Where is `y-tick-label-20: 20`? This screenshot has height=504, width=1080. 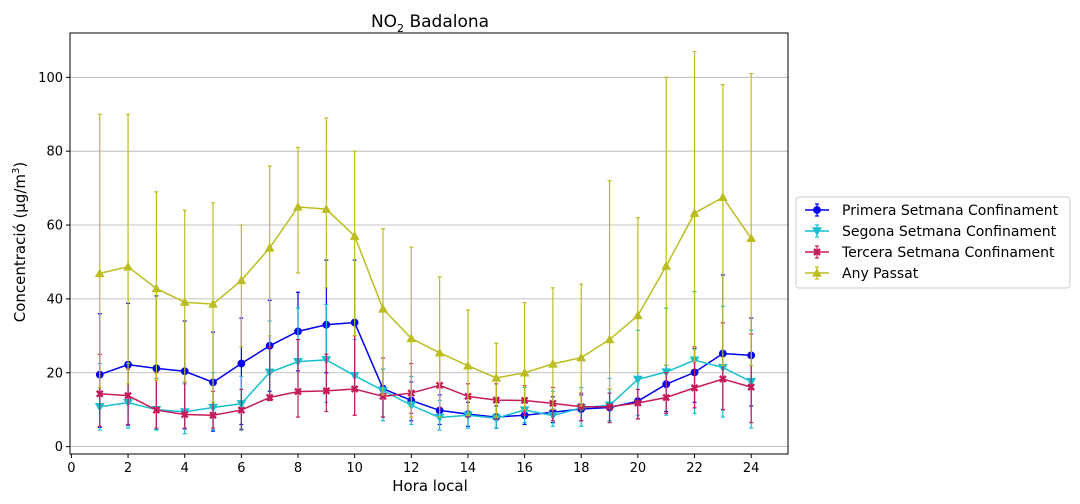
y-tick-label-20: 20 is located at coordinates (54, 373).